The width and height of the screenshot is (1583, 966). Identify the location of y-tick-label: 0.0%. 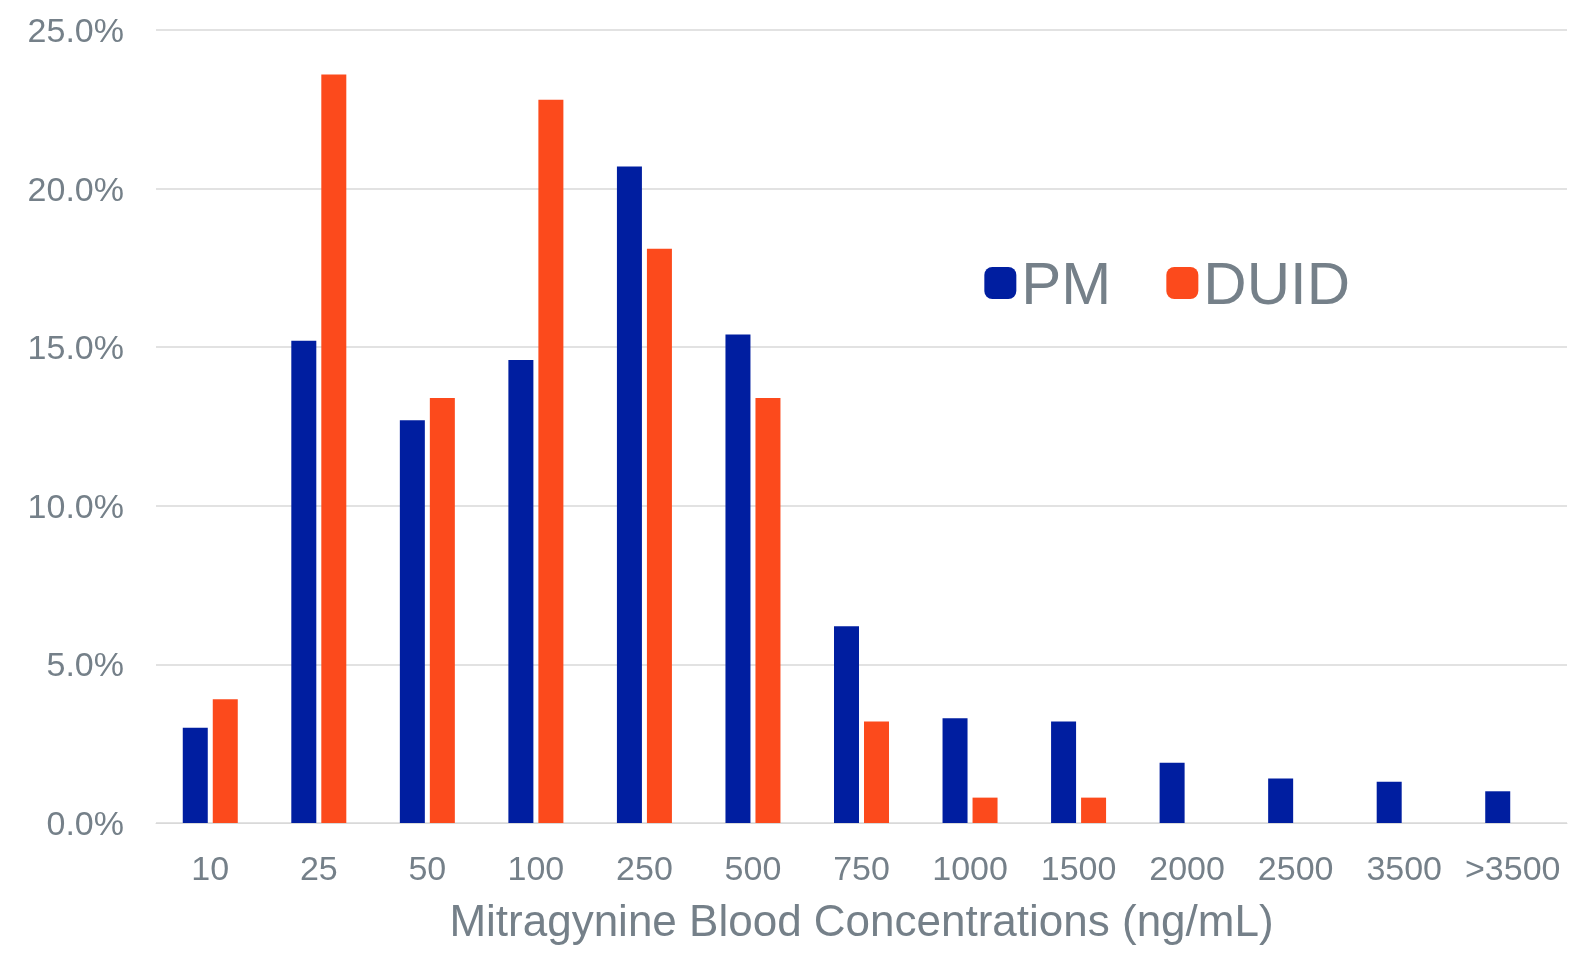
(85, 823).